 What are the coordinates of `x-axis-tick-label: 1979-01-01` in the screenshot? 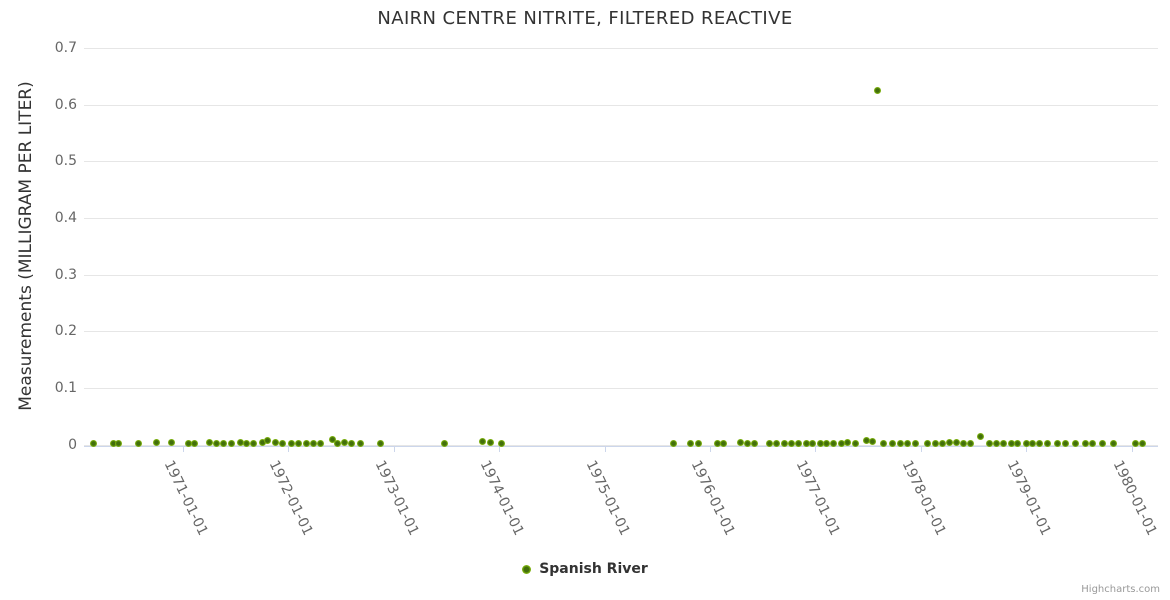 It's located at (1028, 498).